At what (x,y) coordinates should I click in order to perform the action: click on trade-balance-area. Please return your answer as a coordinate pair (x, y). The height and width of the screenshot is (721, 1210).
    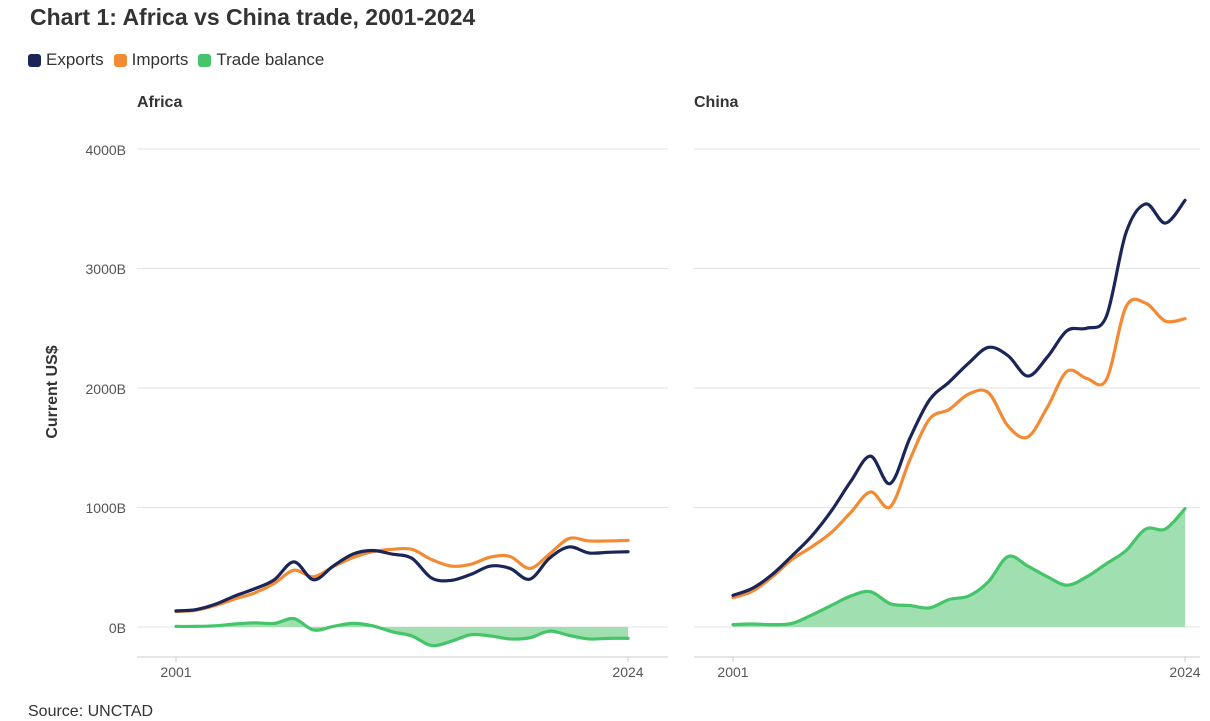
    Looking at the image, I should click on (959, 567).